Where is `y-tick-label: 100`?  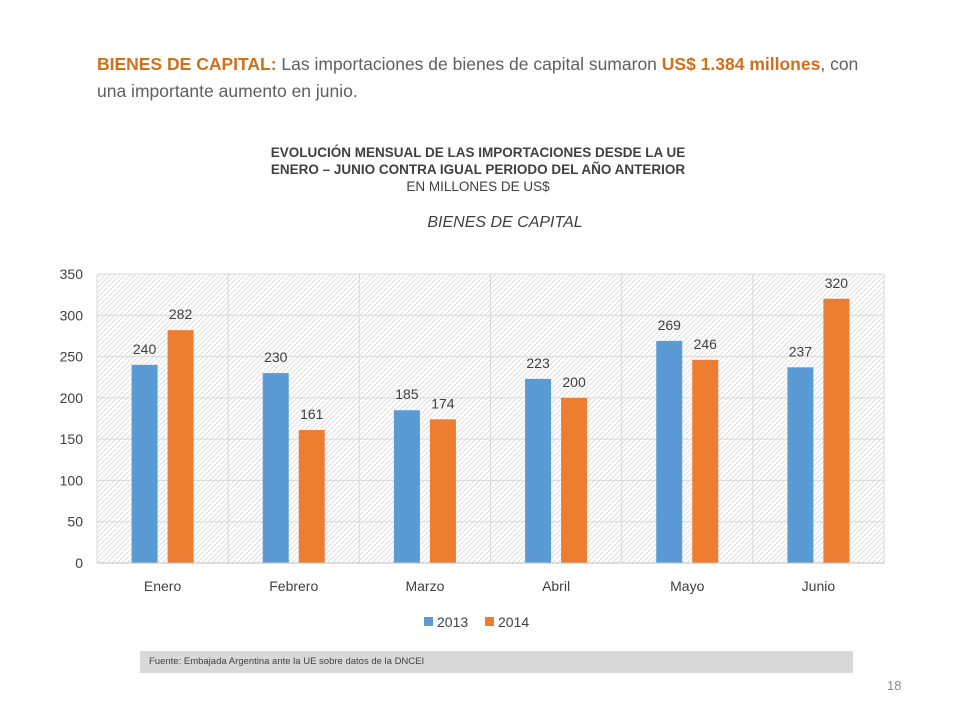
y-tick-label: 100 is located at coordinates (72, 480).